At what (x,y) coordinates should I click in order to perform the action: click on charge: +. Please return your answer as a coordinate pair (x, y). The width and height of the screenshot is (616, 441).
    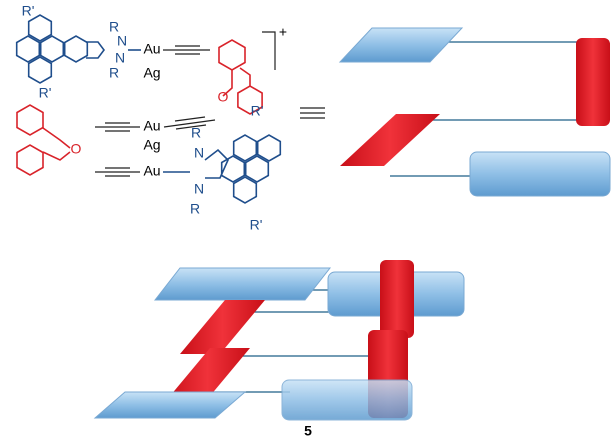
    Looking at the image, I should click on (283, 32).